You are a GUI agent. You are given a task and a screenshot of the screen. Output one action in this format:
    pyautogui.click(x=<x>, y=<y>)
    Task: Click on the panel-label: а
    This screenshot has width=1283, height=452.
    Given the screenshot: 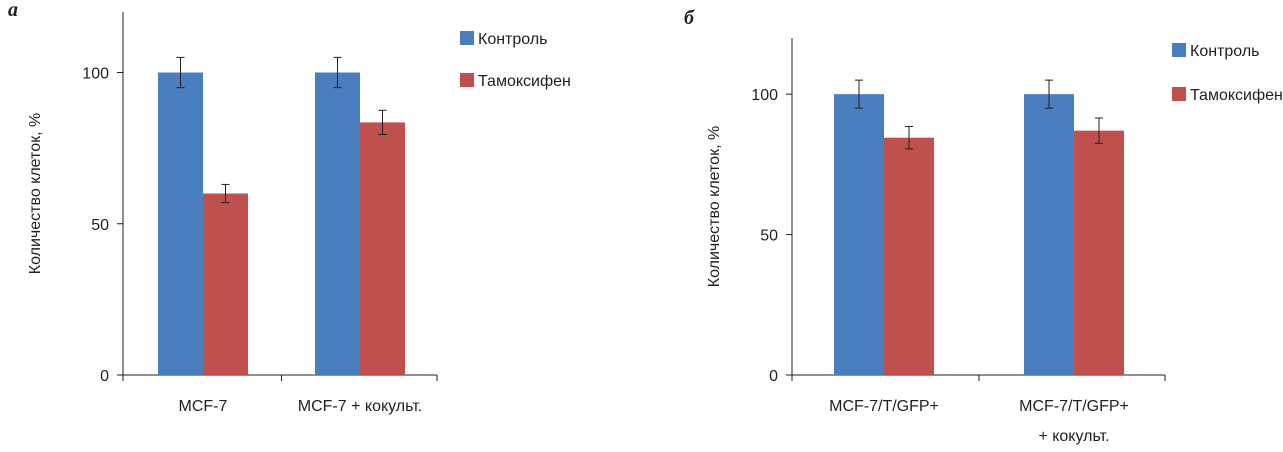 What is the action you would take?
    pyautogui.click(x=13, y=10)
    